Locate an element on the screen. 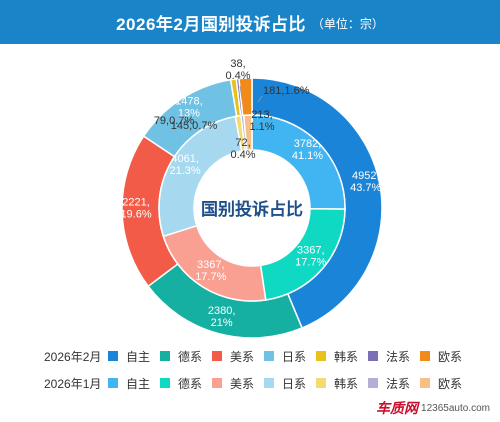 This screenshot has width=500, height=422. slice-label-inner-自主: 3782, 41.1% is located at coordinates (307, 150).